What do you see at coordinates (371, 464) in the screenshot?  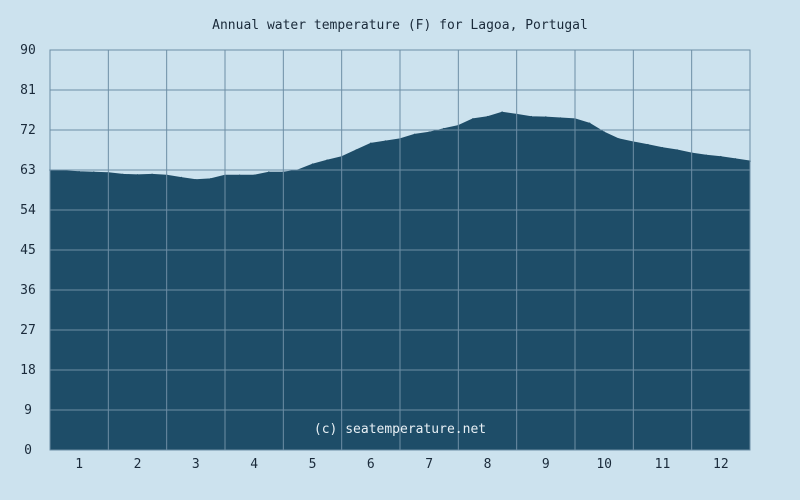 I see `x-tick-label: 6` at bounding box center [371, 464].